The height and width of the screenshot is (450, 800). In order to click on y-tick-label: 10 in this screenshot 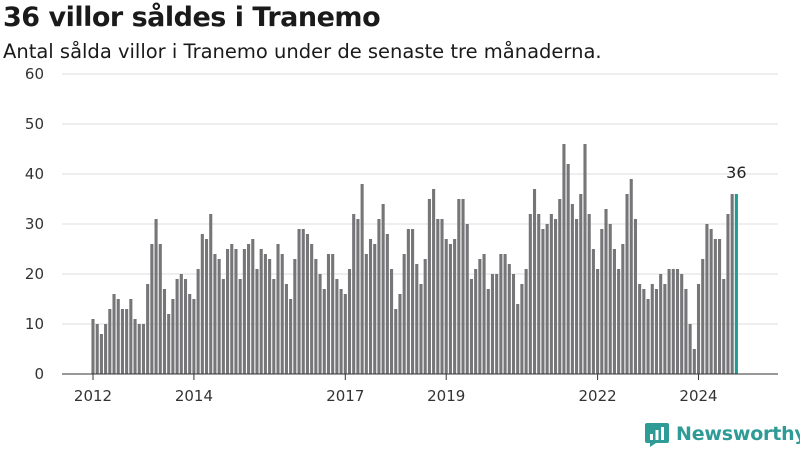, I will do `click(34, 324)`.